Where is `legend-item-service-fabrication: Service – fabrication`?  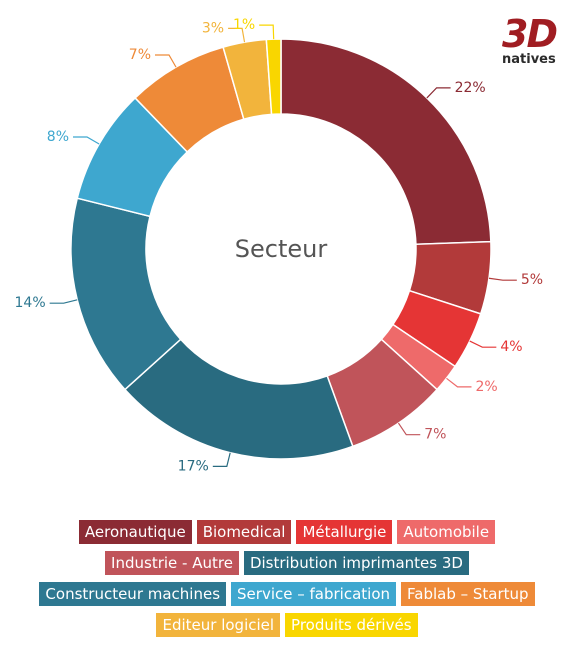
legend-item-service-fabrication: Service – fabrication is located at coordinates (314, 594).